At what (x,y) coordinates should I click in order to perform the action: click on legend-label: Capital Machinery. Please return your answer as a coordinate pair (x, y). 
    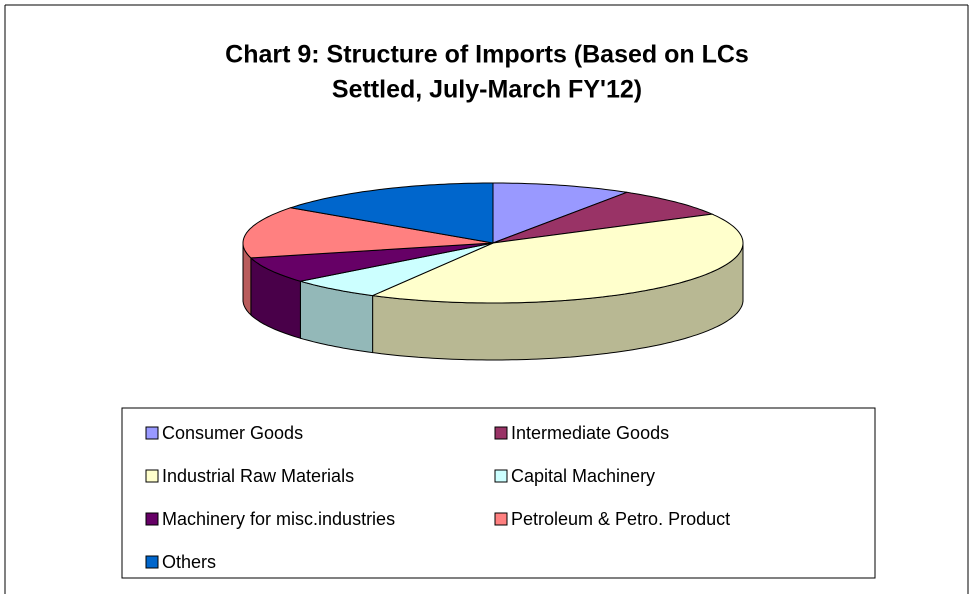
    Looking at the image, I should click on (583, 476).